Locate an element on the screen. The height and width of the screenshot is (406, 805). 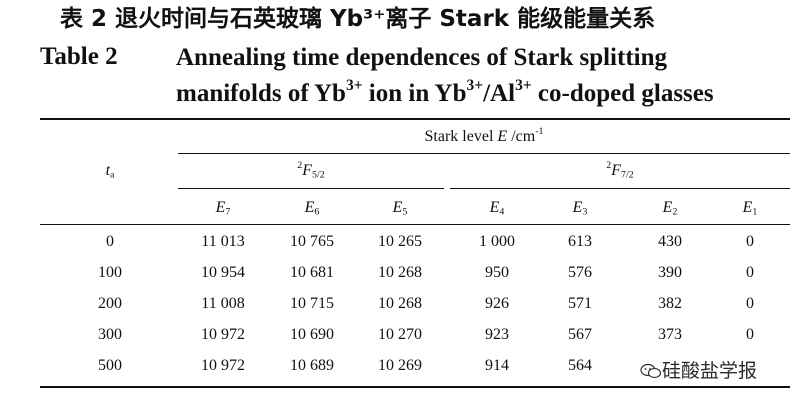
stark-header-symbol: E is located at coordinates (502, 136).